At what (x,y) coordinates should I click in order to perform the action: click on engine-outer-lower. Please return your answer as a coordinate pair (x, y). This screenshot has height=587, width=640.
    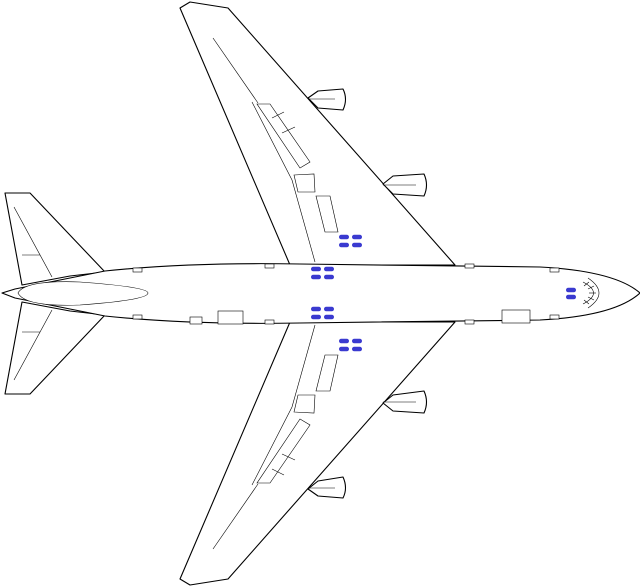
    Looking at the image, I should click on (327, 487).